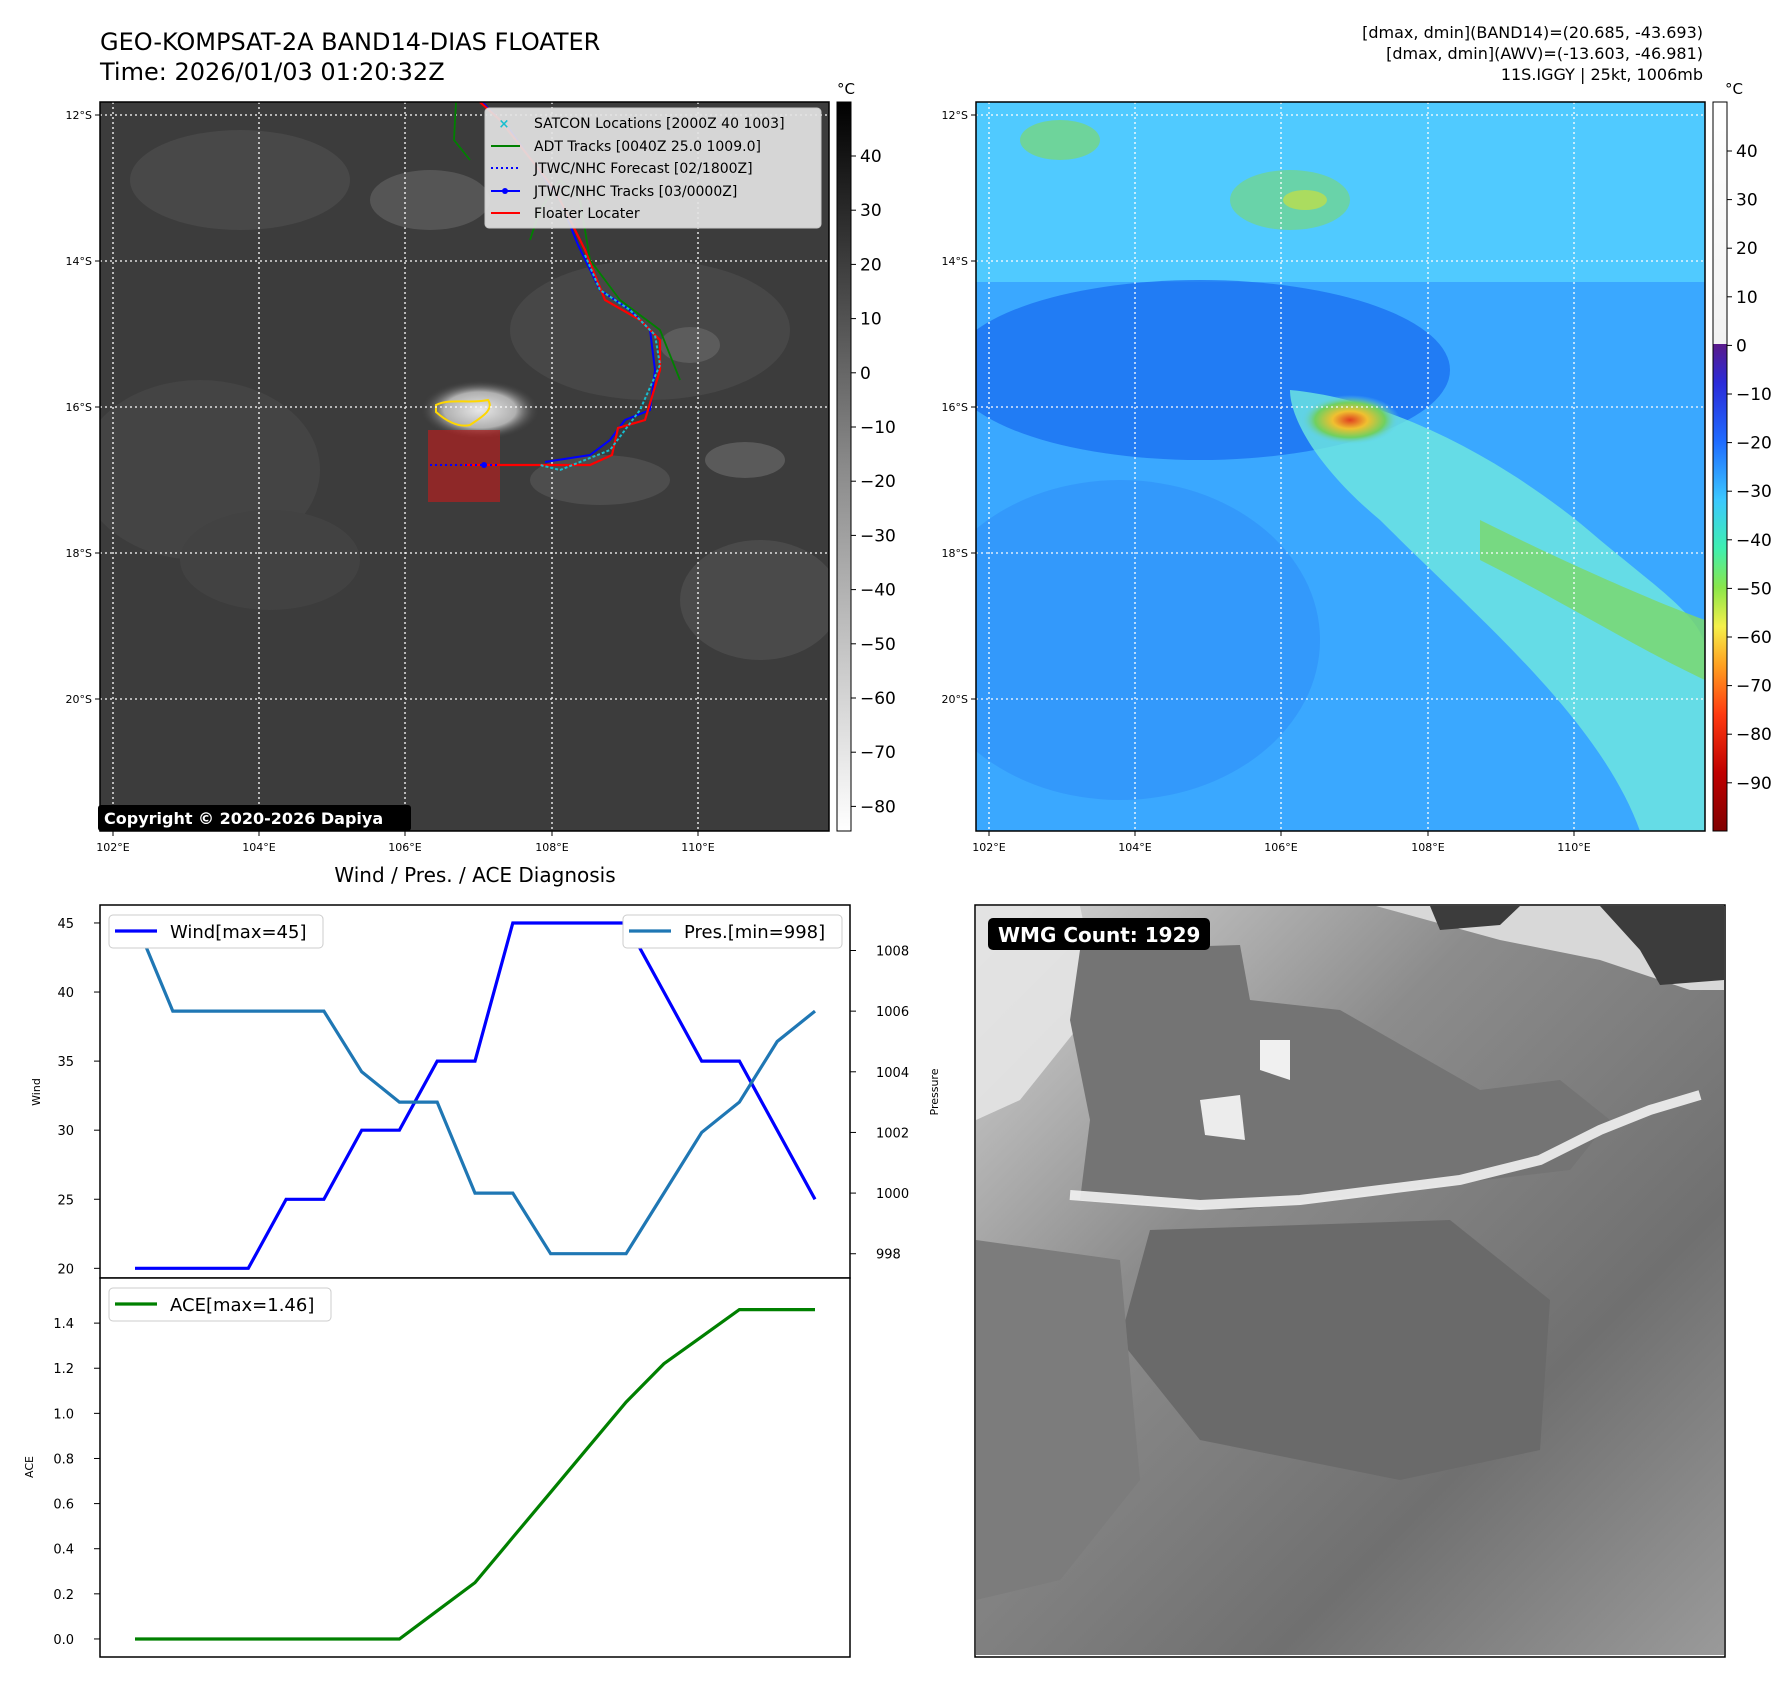 Image resolution: width=1792 pixels, height=1690 pixels. Describe the element at coordinates (79, 553) in the screenshot. I see `ir-map-lat-label: 18°S` at that location.